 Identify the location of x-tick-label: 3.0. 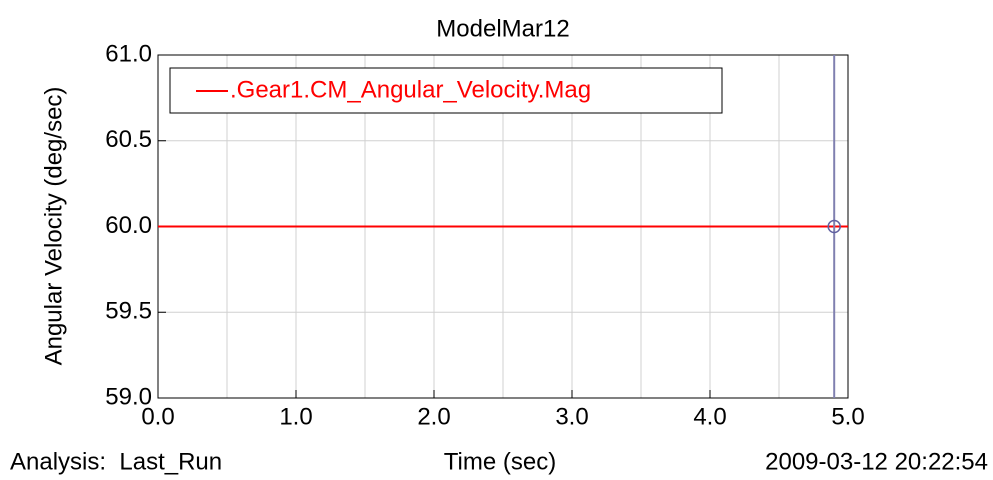
(571, 416).